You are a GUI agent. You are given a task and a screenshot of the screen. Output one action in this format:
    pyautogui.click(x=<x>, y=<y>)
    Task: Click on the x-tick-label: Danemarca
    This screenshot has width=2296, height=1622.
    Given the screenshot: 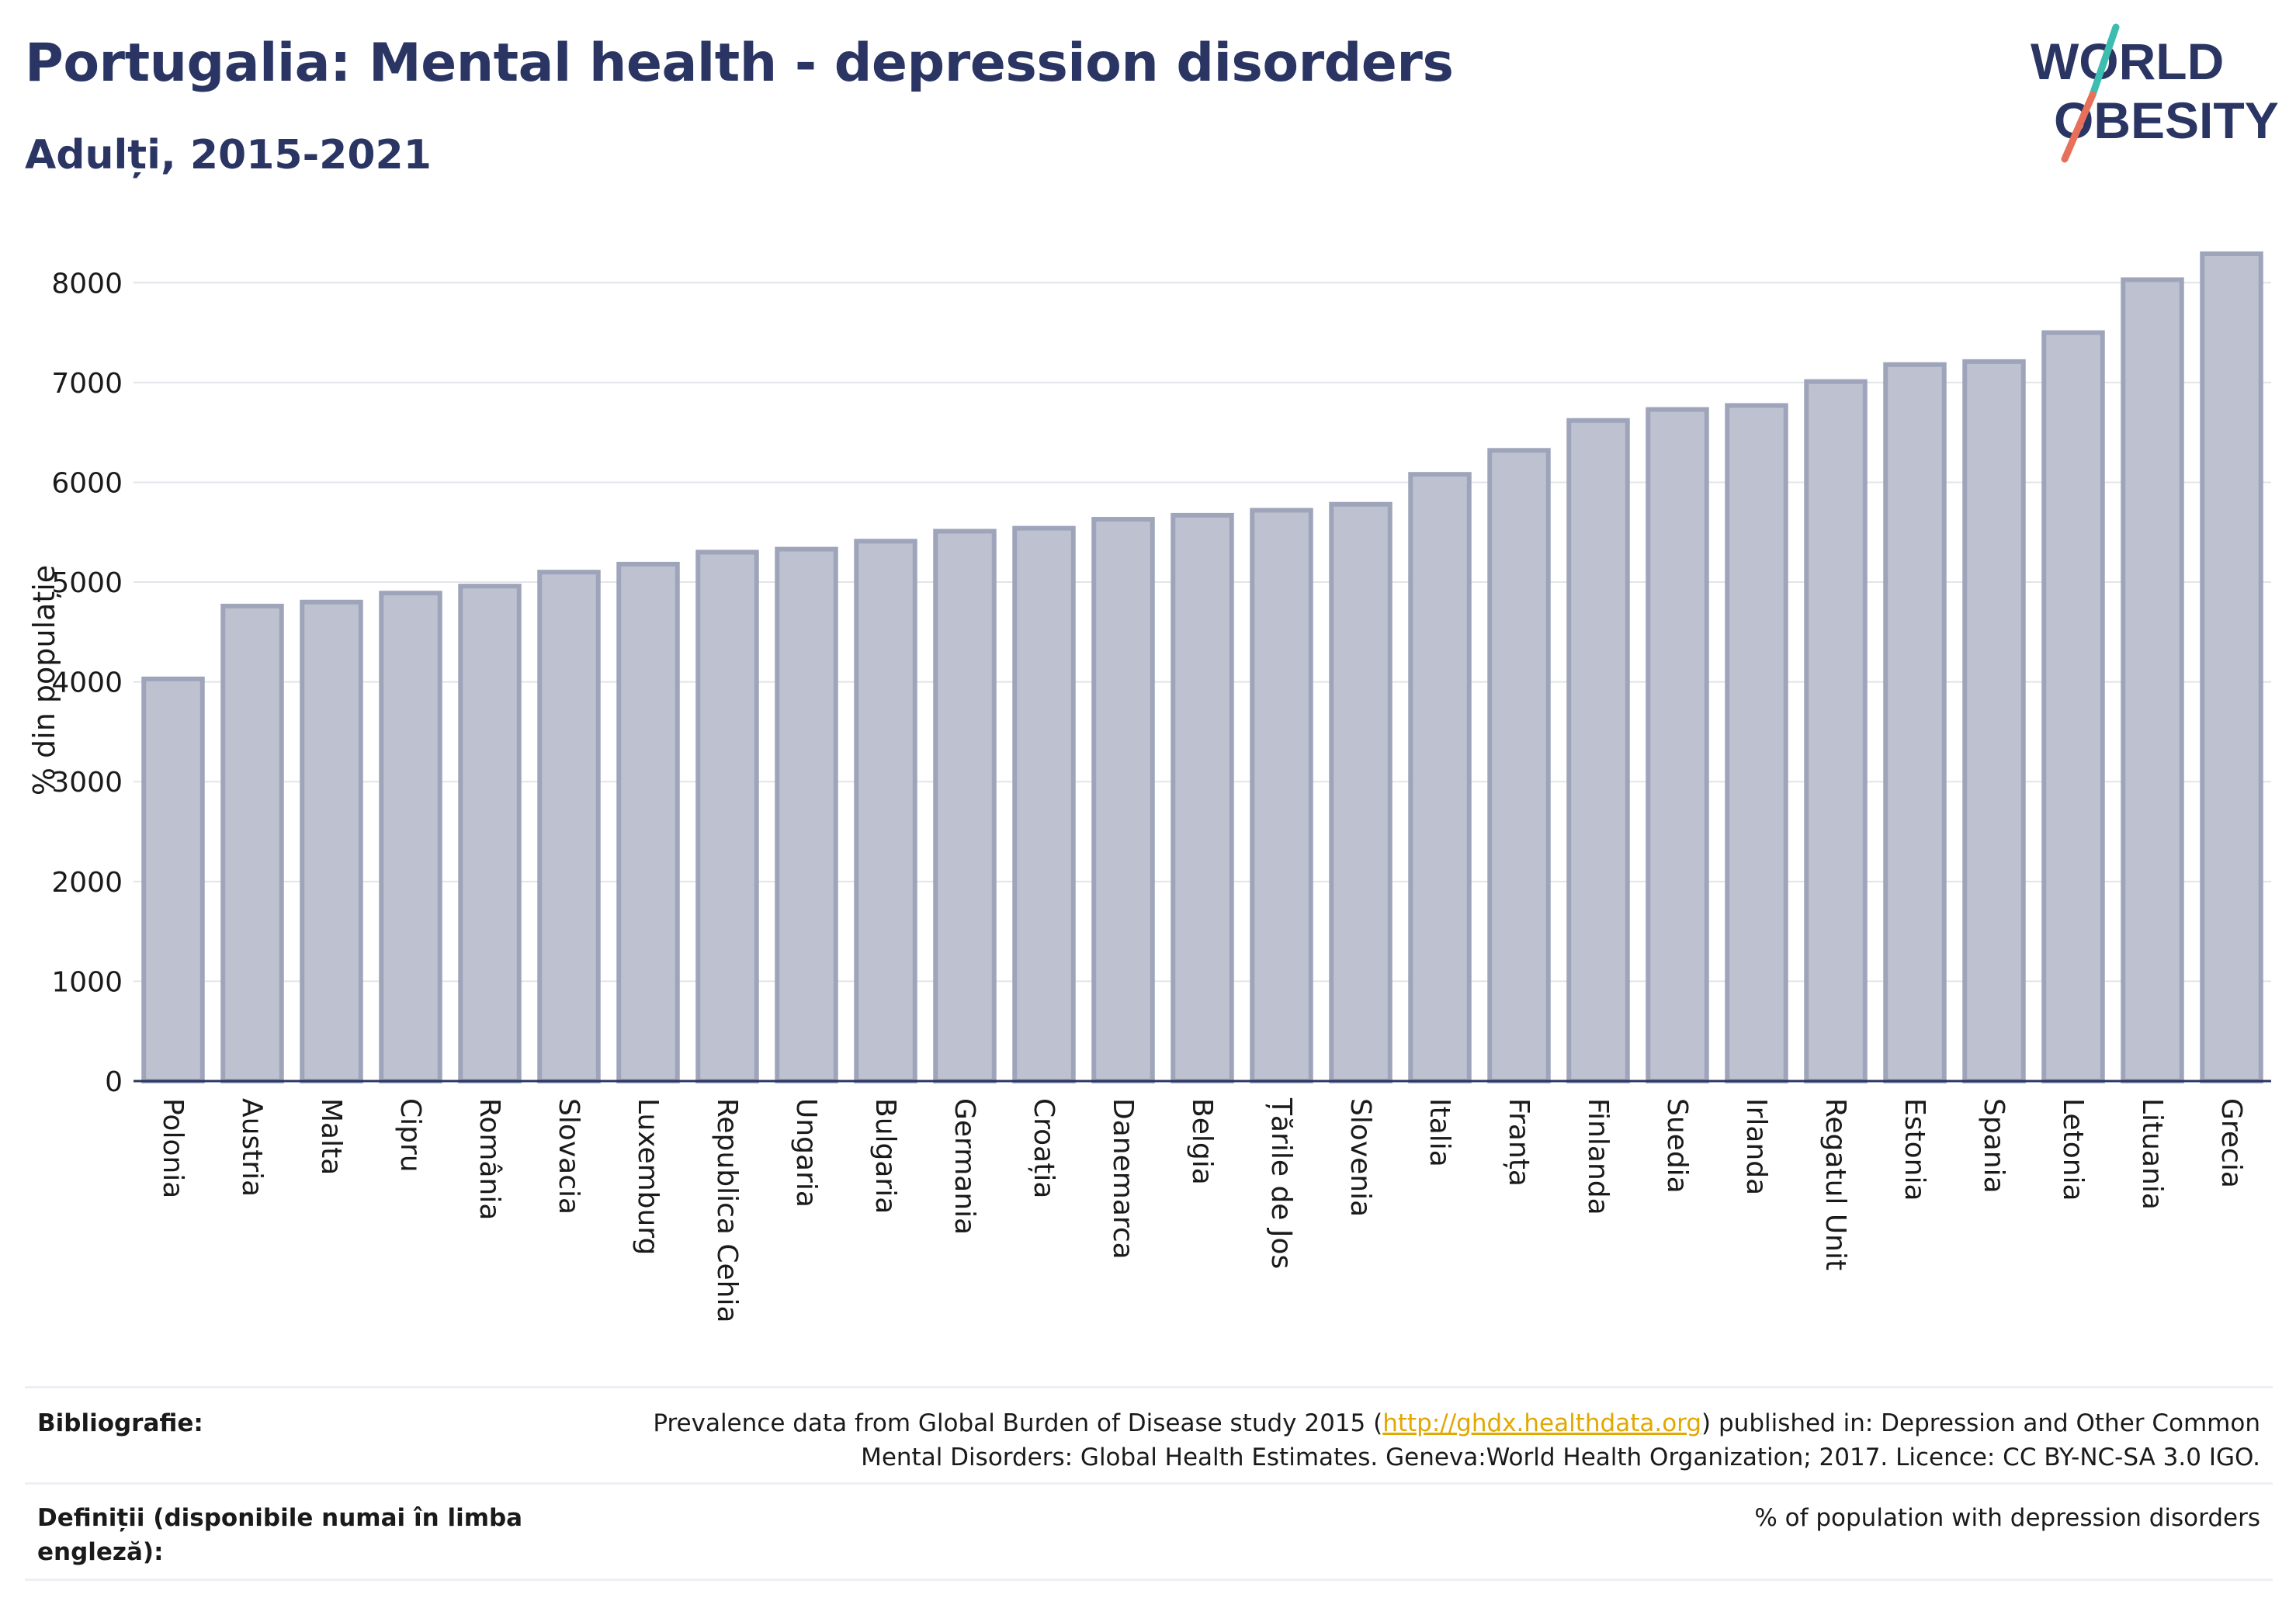 What is the action you would take?
    pyautogui.click(x=1123, y=1179)
    